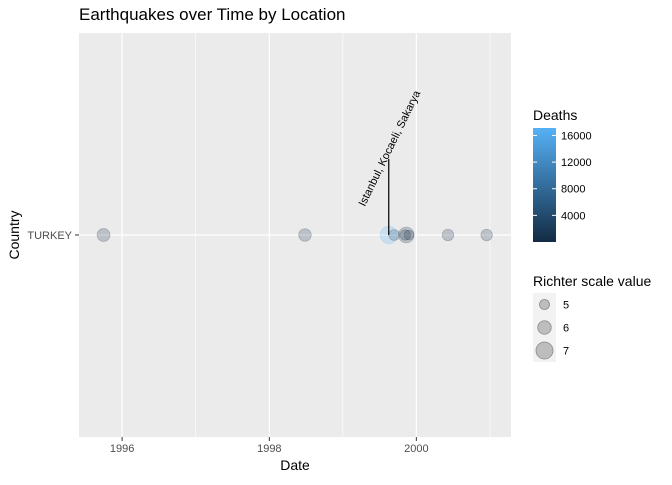  Describe the element at coordinates (212, 14) in the screenshot. I see `chart-title: Earthquakes over Time by Location` at that location.